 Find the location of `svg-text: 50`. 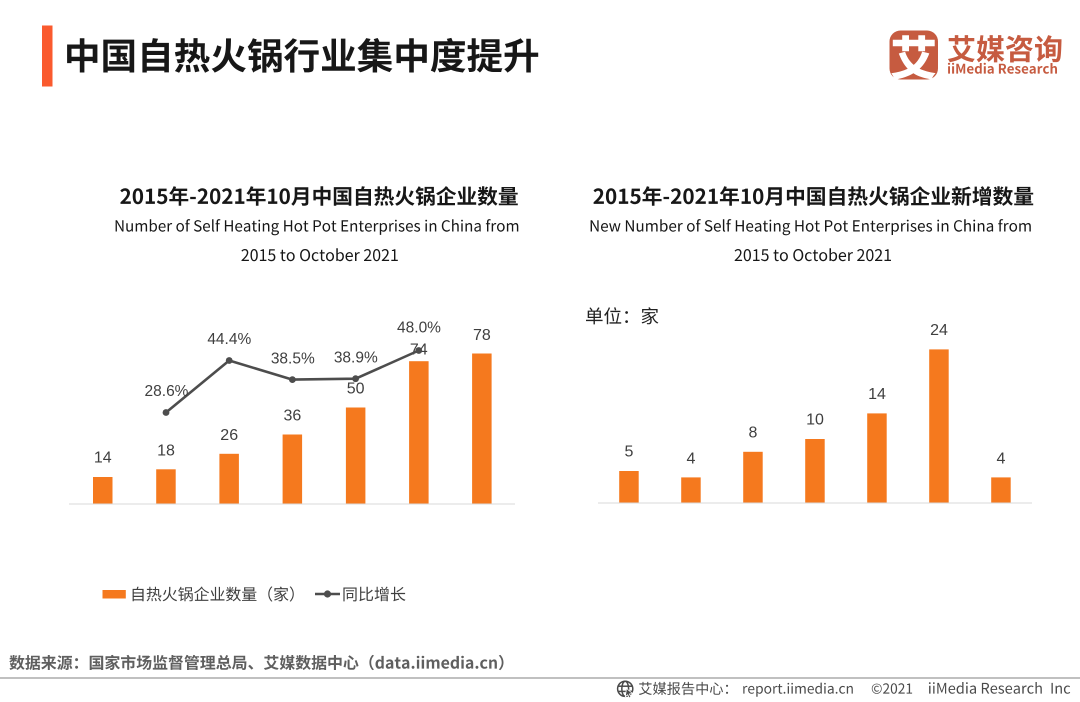

svg-text: 50 is located at coordinates (356, 388).